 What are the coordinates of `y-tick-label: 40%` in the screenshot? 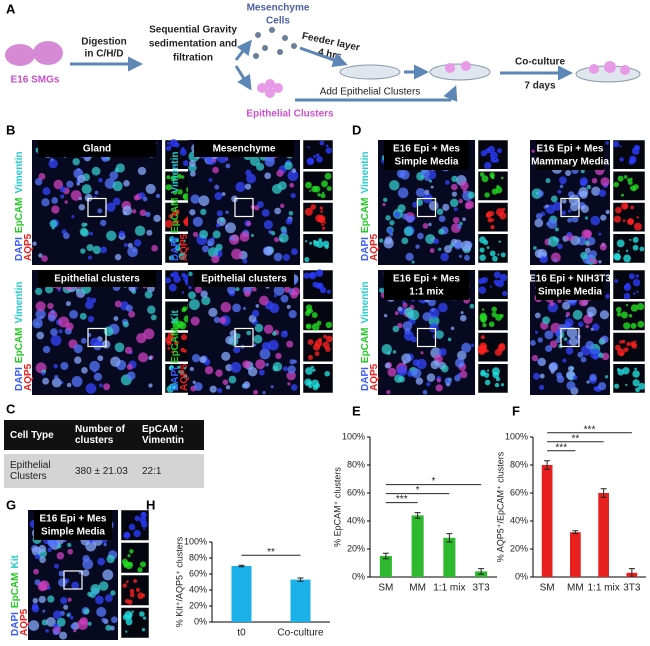 It's located at (198, 589).